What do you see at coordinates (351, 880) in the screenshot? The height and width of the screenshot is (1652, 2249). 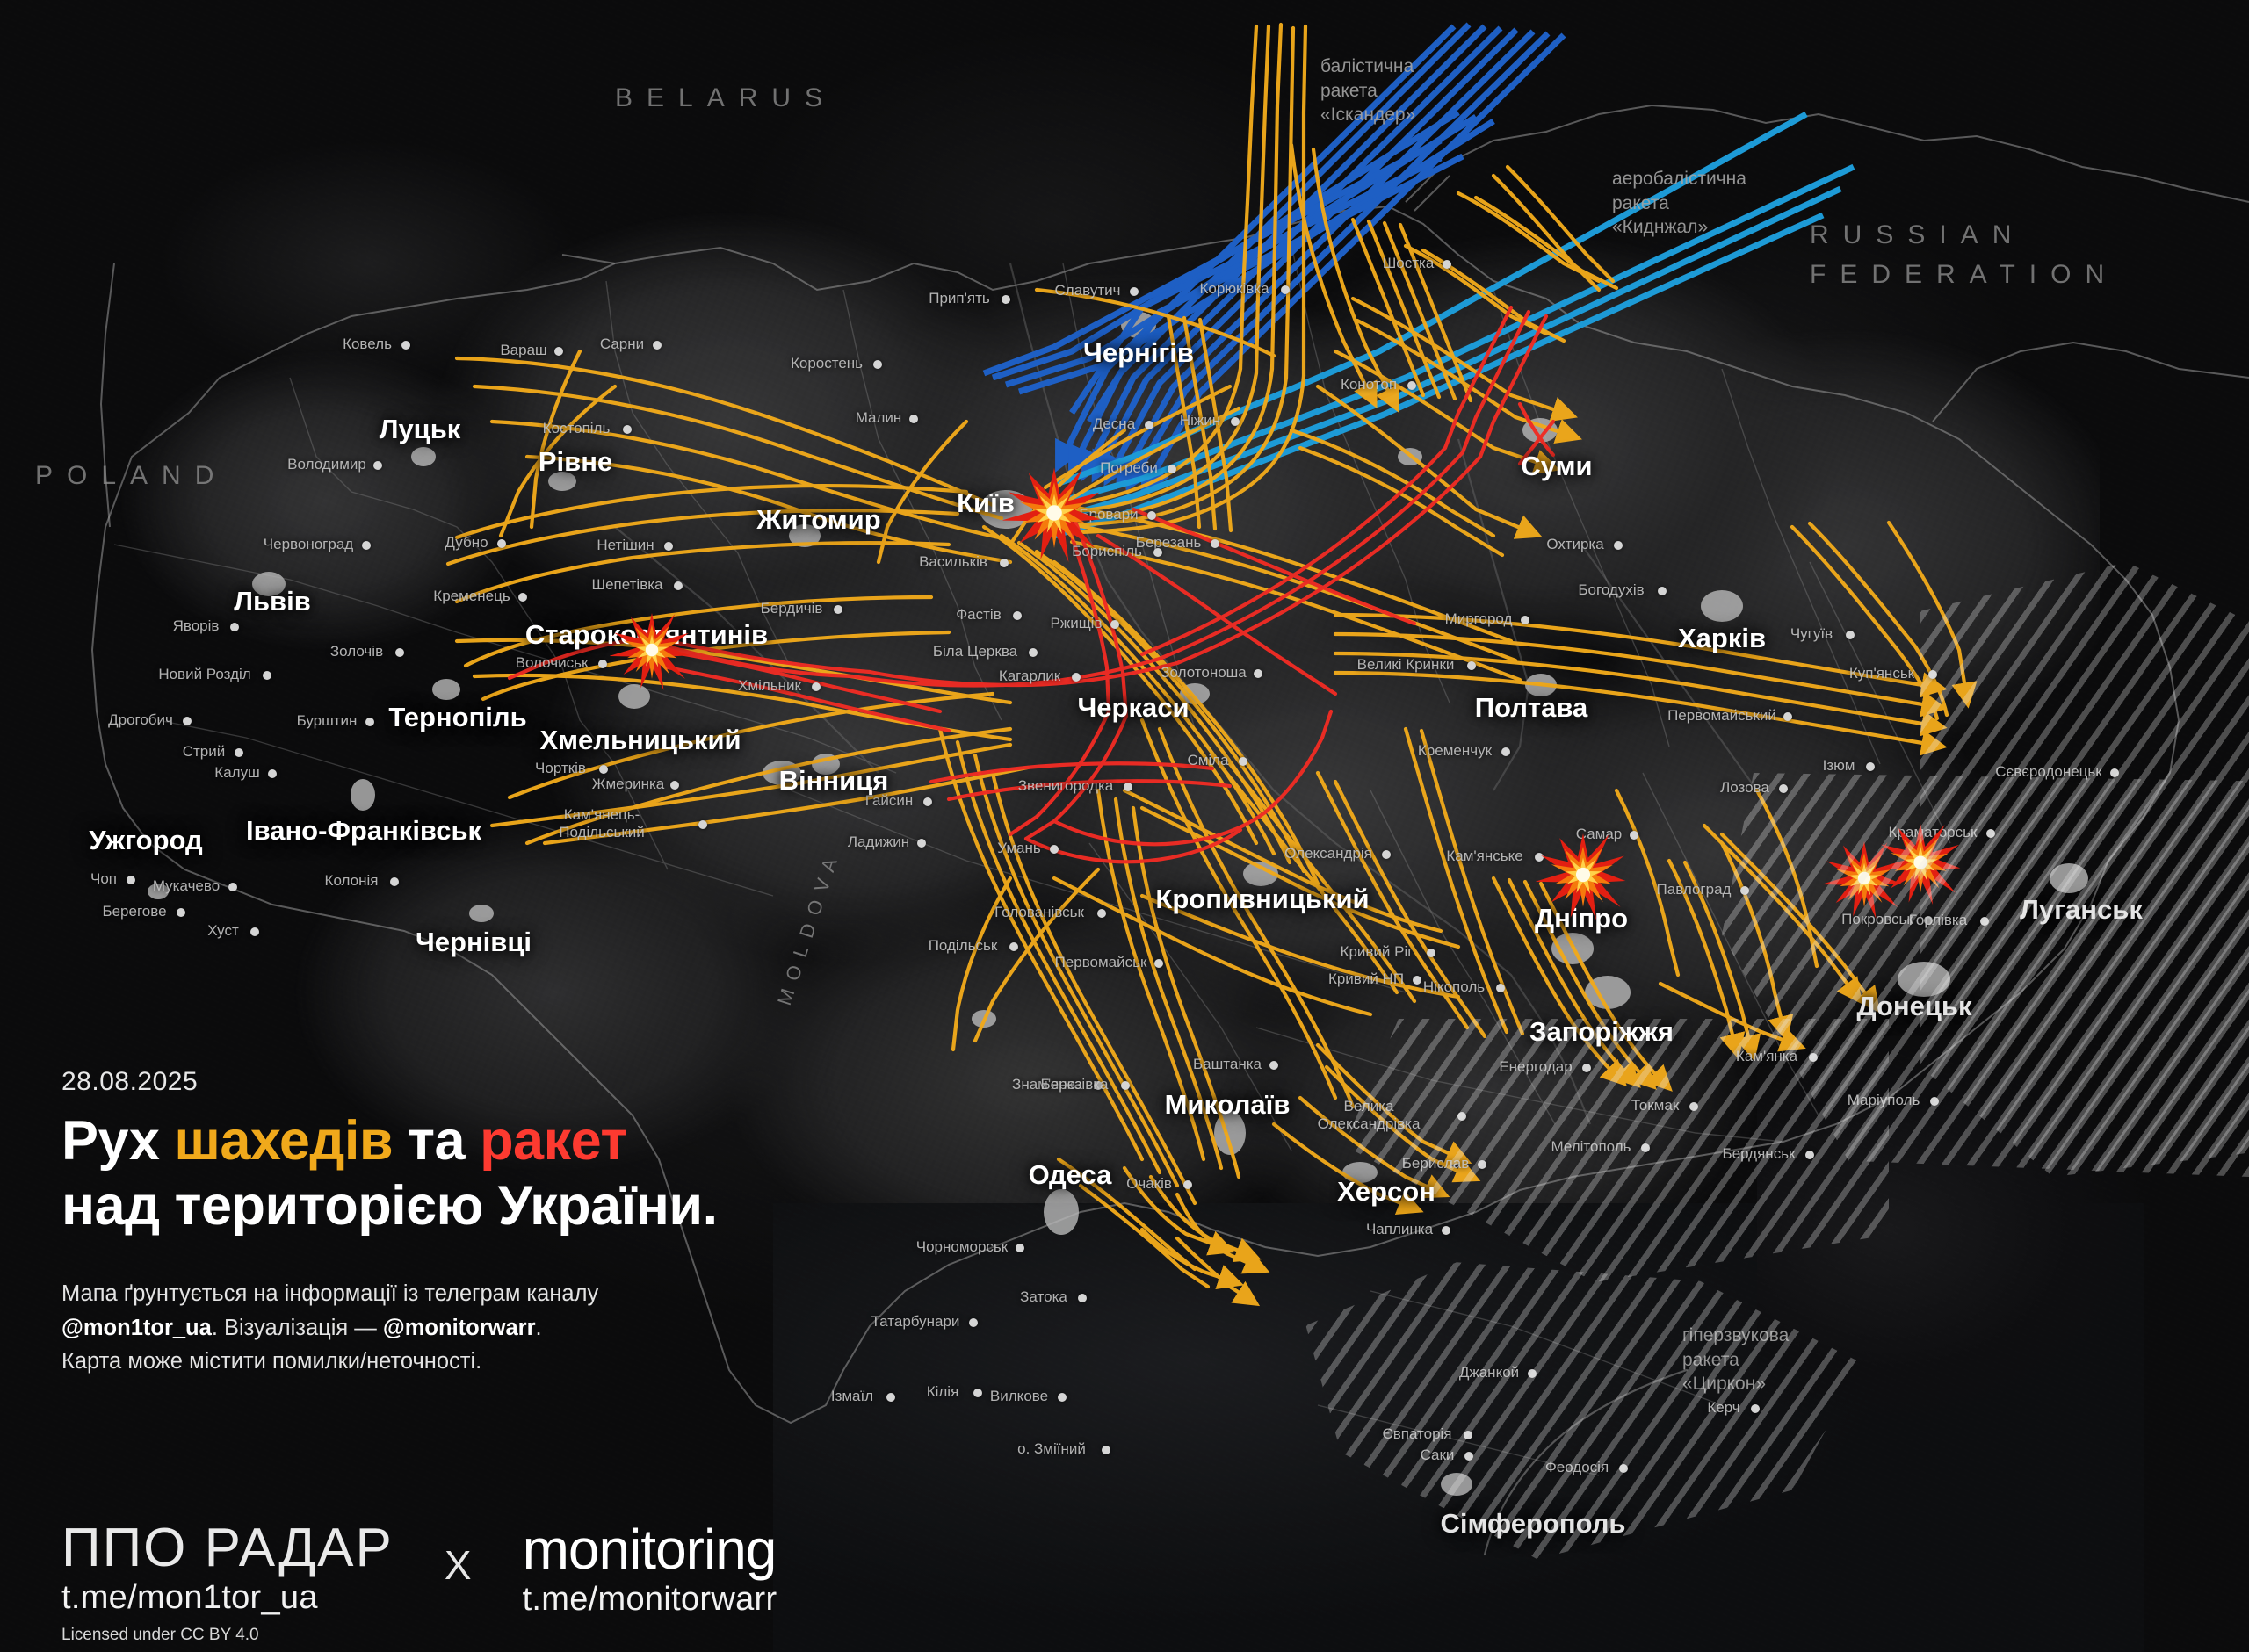 I see `minor-city-label: Колонія` at bounding box center [351, 880].